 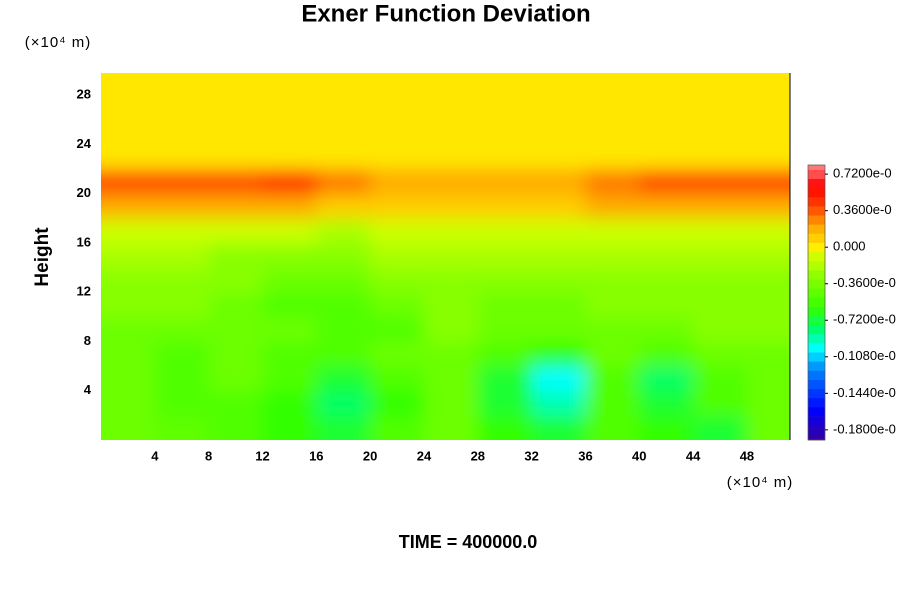 What do you see at coordinates (84, 143) in the screenshot?
I see `y-tick-label: 24` at bounding box center [84, 143].